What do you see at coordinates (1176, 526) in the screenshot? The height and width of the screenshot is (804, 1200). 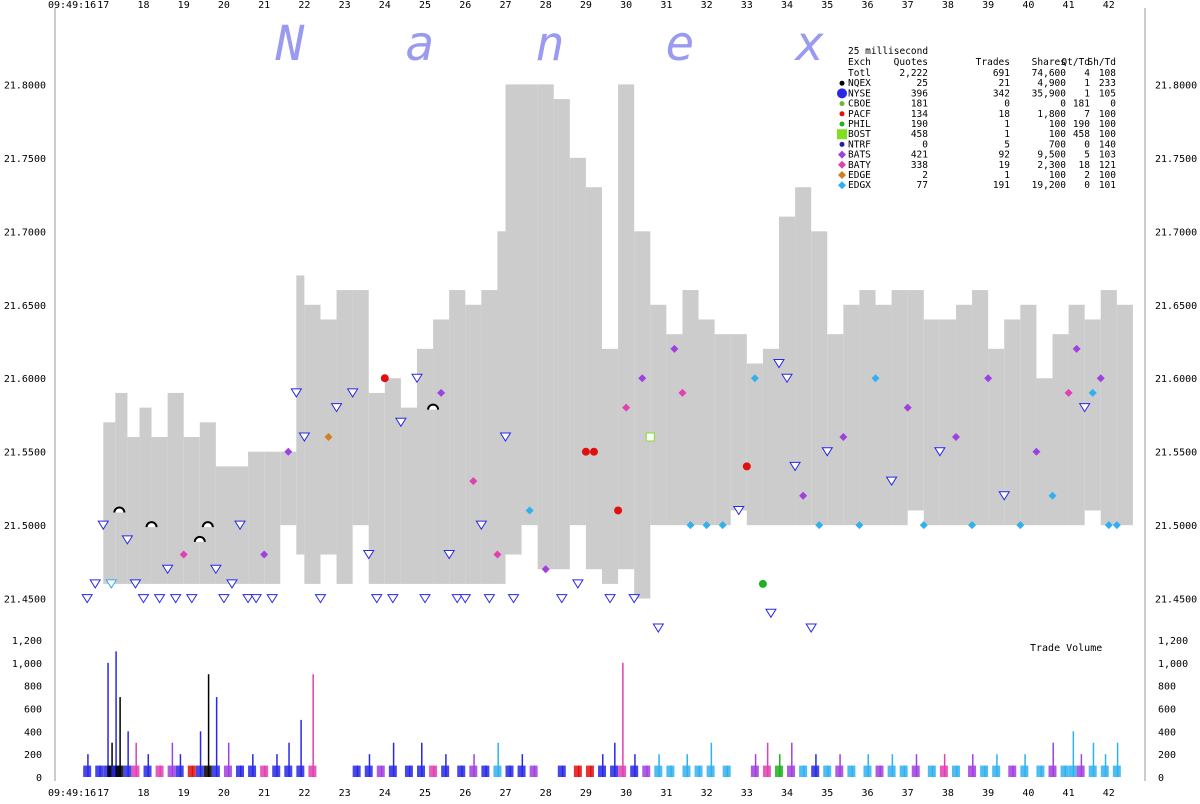 I see `price-tick-right: 21.5000` at bounding box center [1176, 526].